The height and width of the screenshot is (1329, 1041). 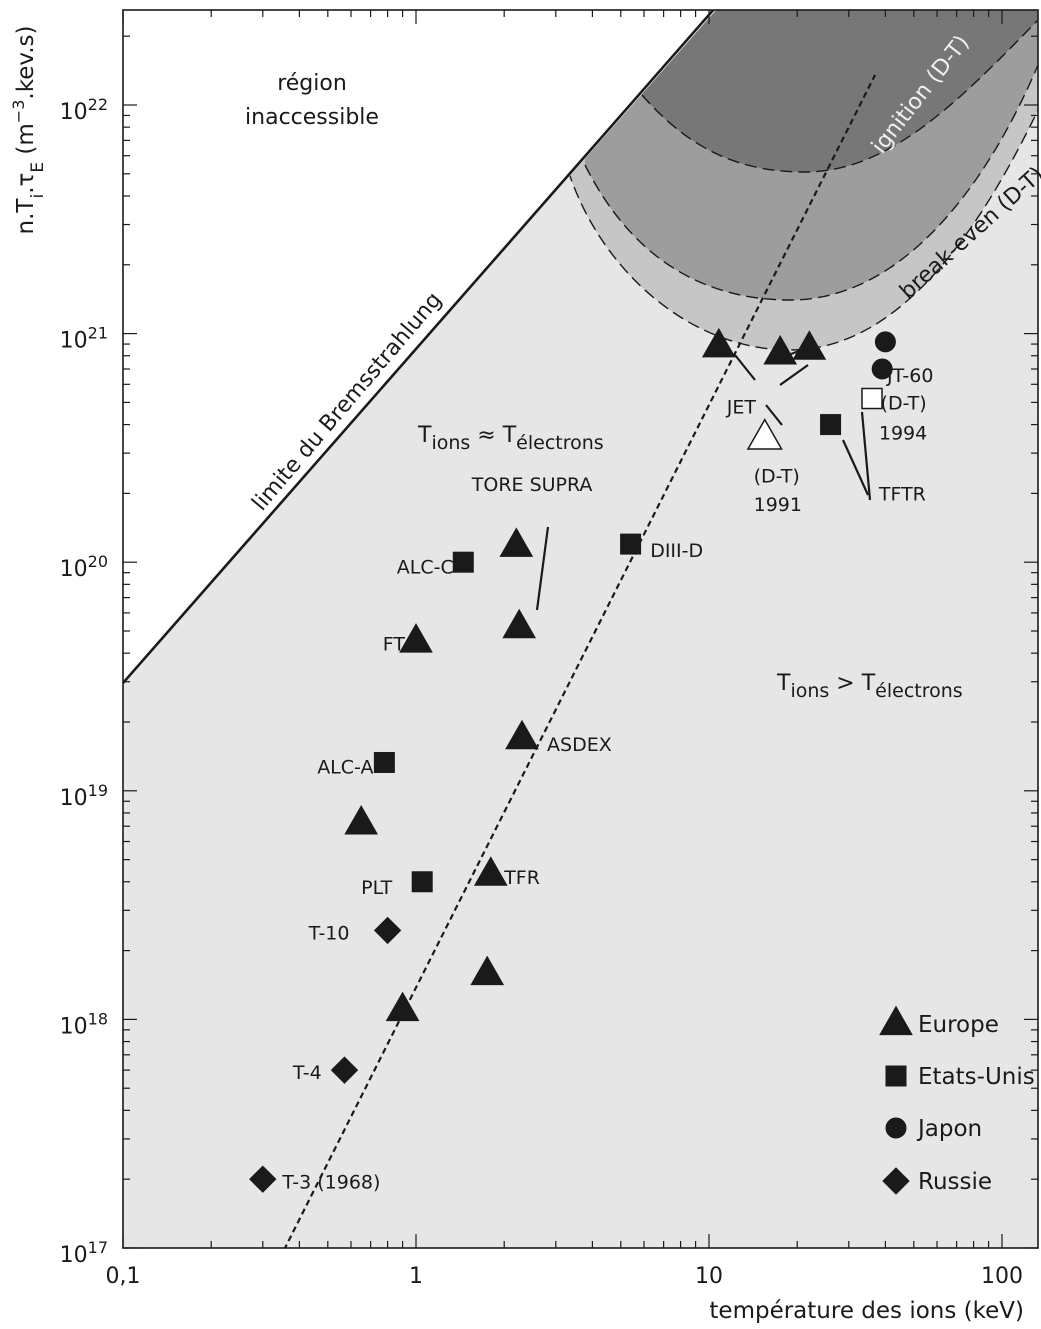 I want to click on y-axis-title: n.Ti.τE (m−3.kev.s), so click(x=29, y=130).